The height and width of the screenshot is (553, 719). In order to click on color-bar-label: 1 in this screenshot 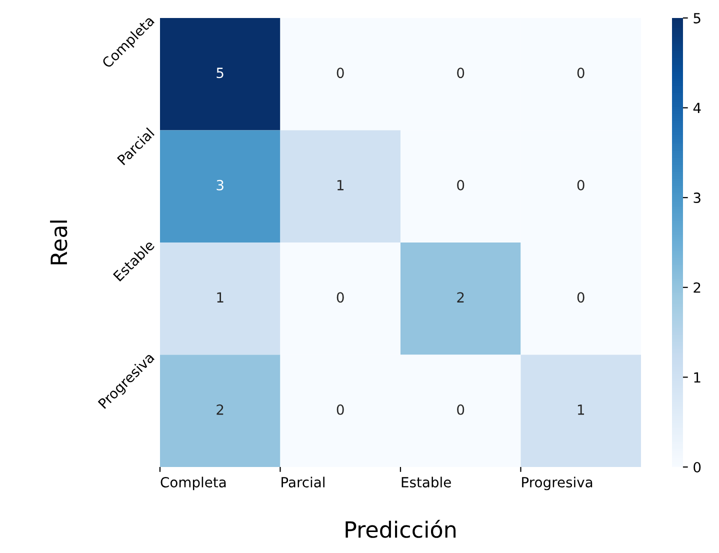, I will do `click(697, 377)`.